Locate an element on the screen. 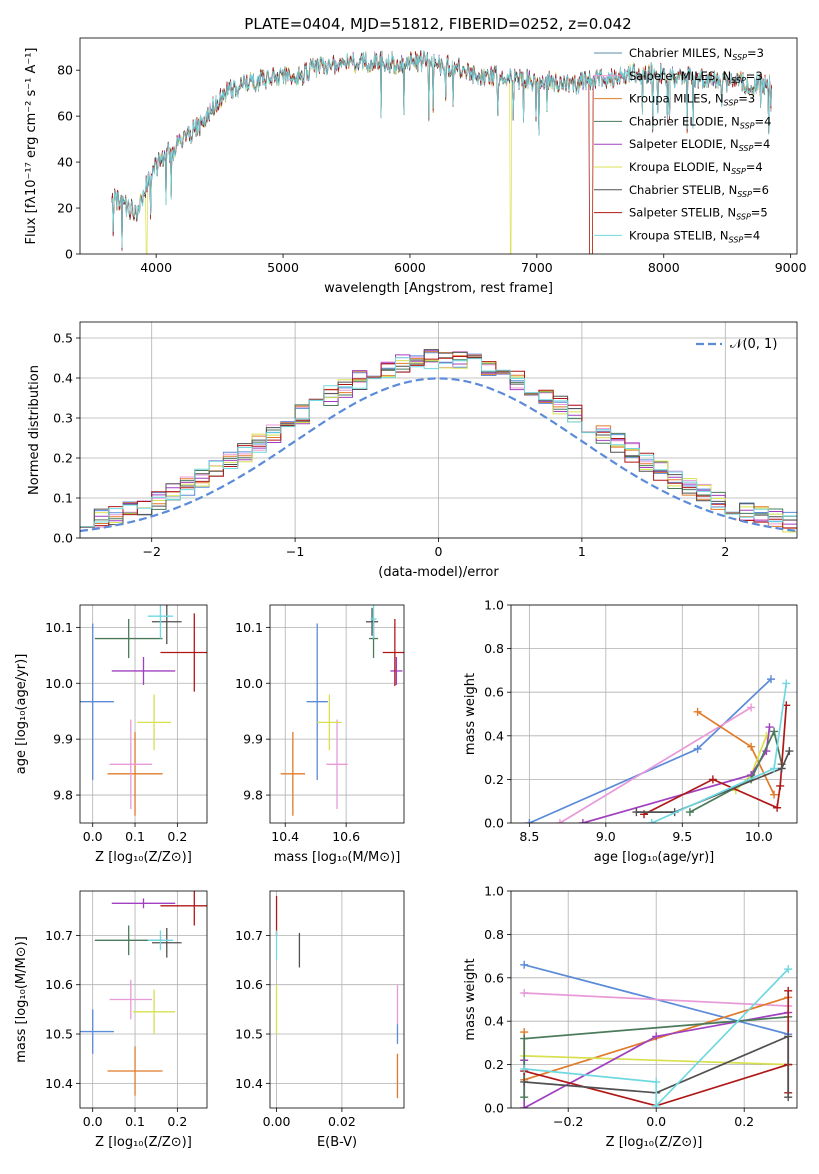 Image resolution: width=819 pixels, height=1174 pixels. x-tick-label: 2 is located at coordinates (725, 551).